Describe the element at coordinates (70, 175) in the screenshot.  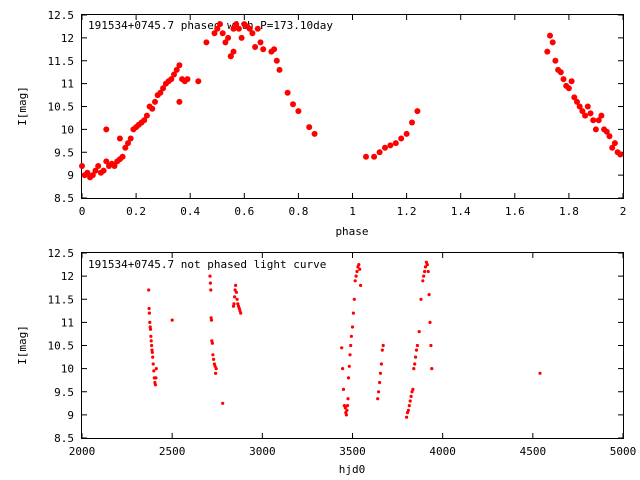
I see `y-tick-label: 9` at that location.